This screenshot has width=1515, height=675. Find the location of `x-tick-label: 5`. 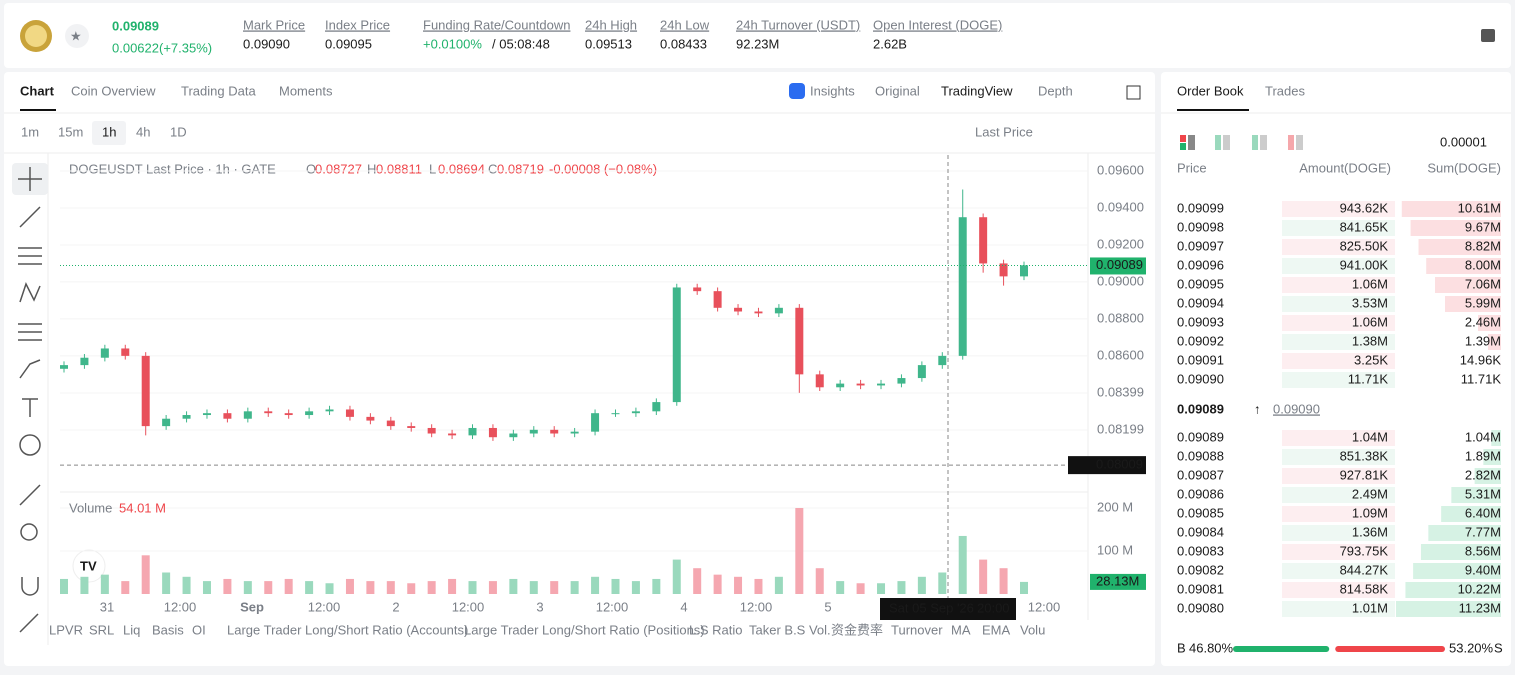

x-tick-label: 5 is located at coordinates (827, 606).